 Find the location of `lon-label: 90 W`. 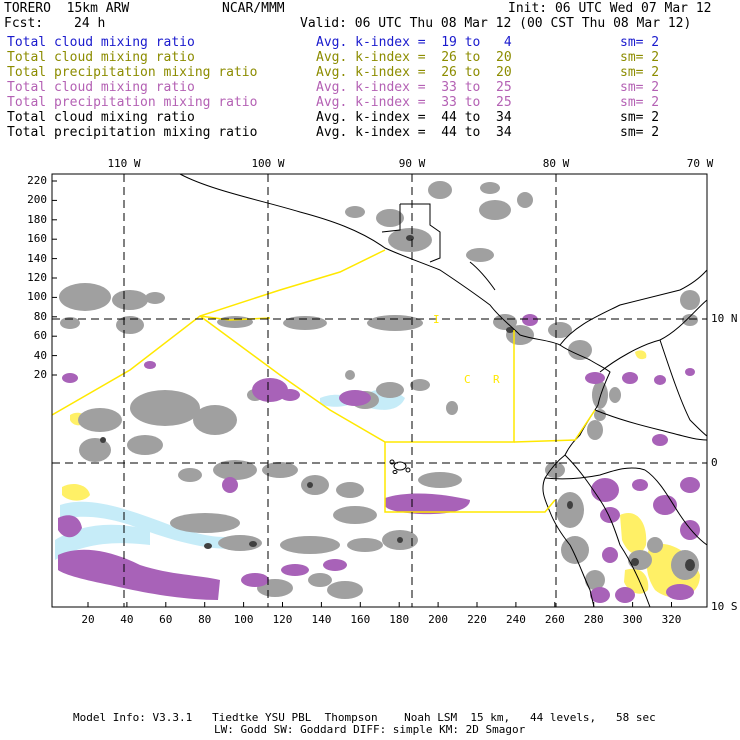

lon-label: 90 W is located at coordinates (412, 163).